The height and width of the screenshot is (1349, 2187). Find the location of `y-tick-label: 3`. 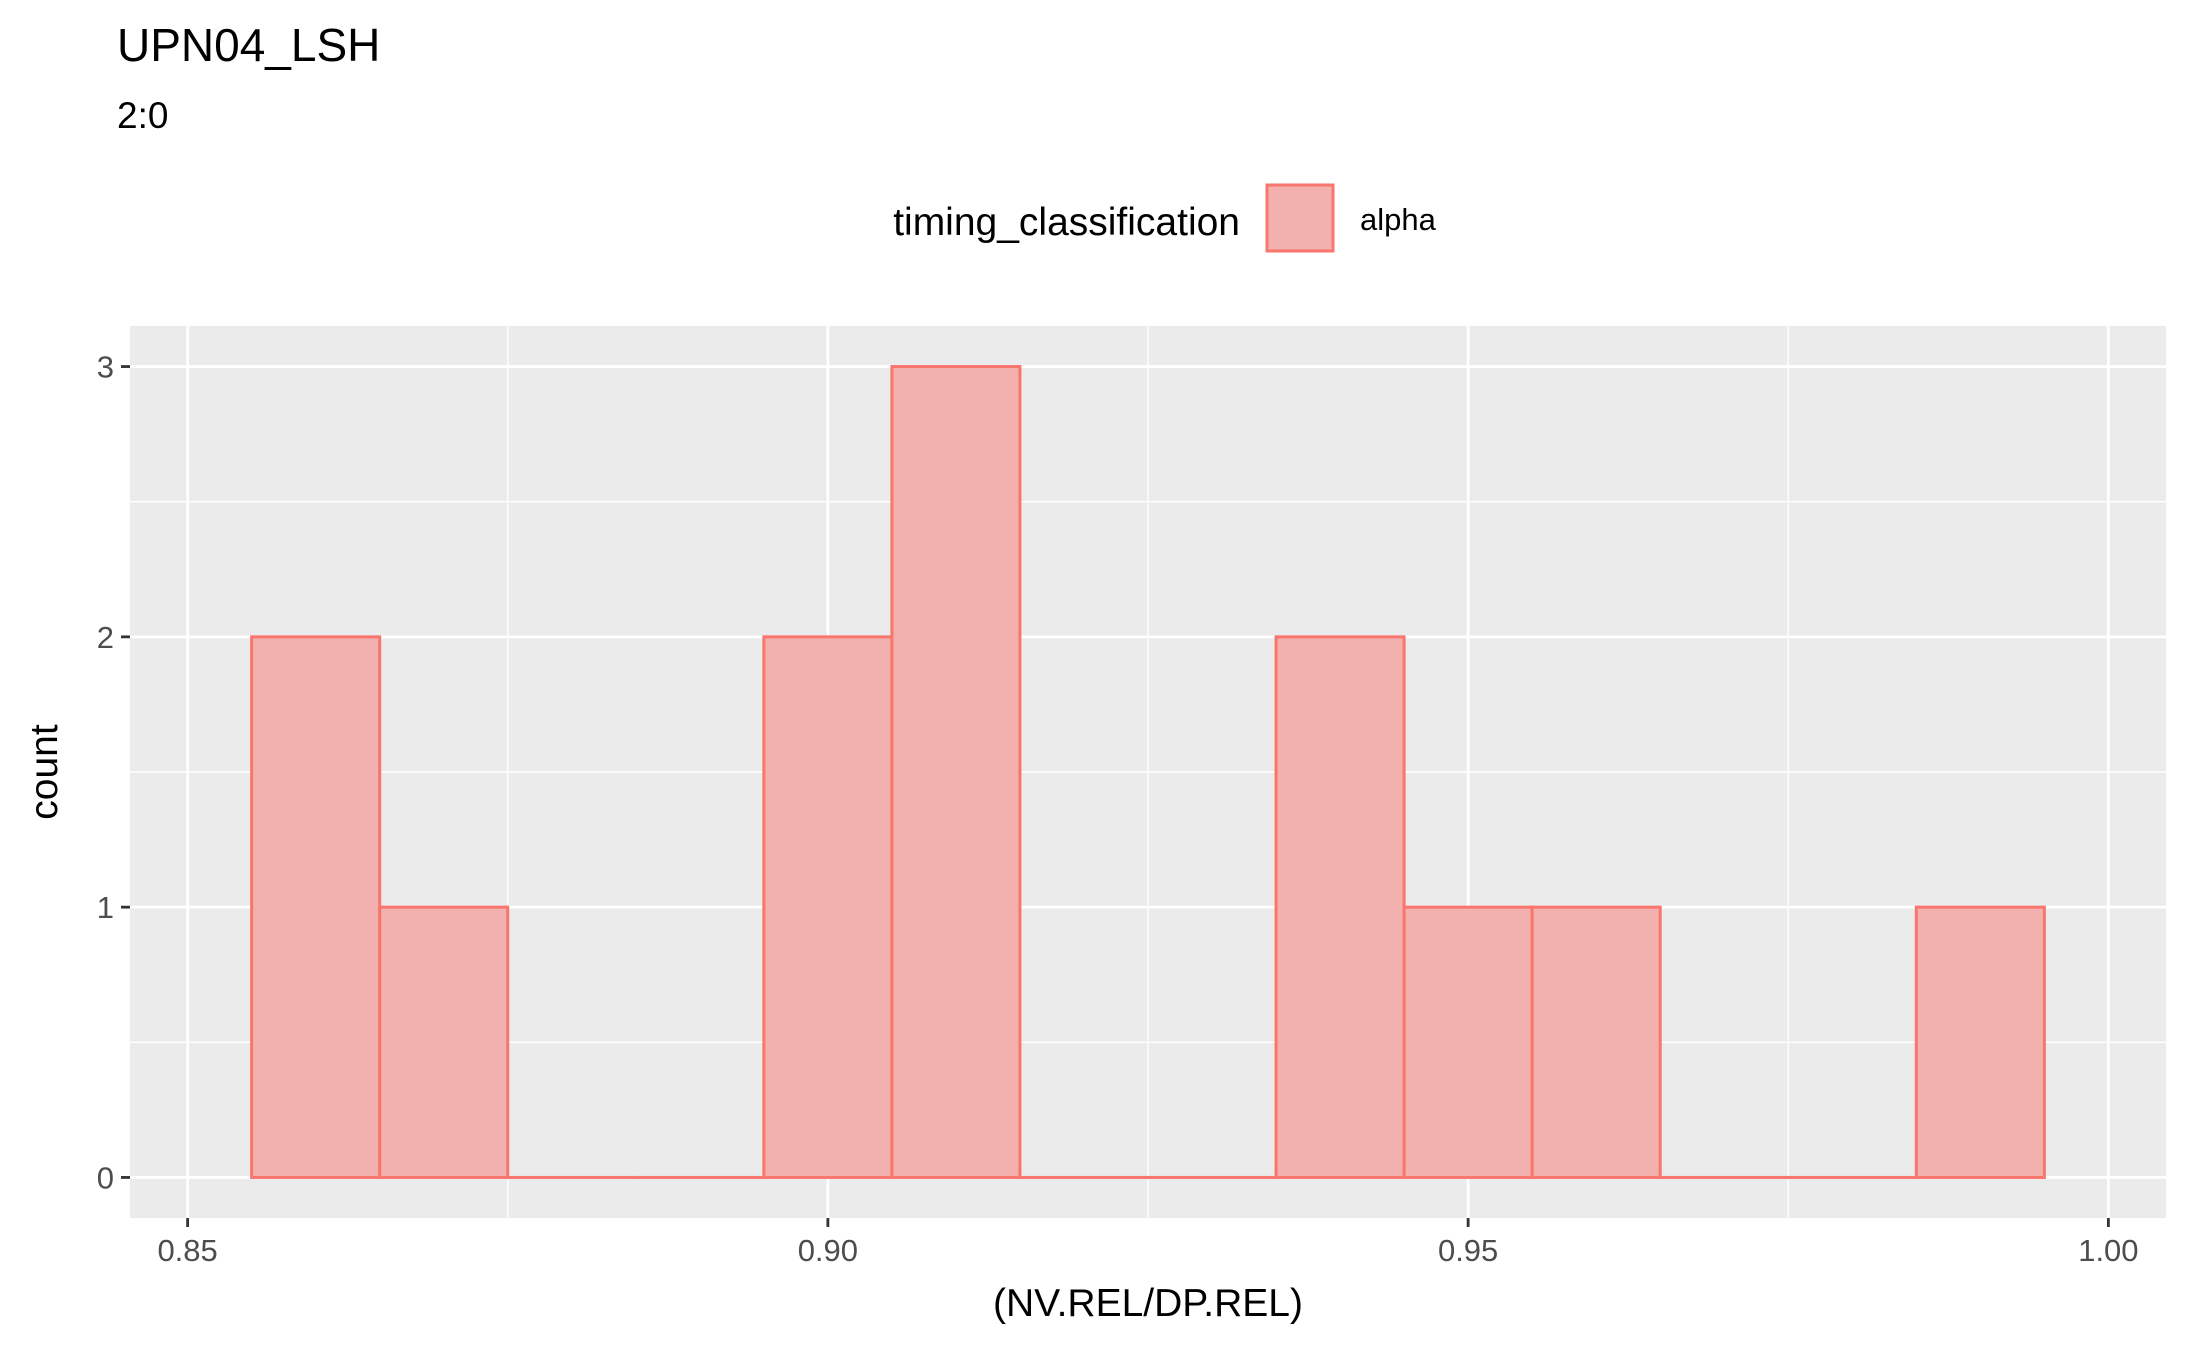

y-tick-label: 3 is located at coordinates (105, 367).